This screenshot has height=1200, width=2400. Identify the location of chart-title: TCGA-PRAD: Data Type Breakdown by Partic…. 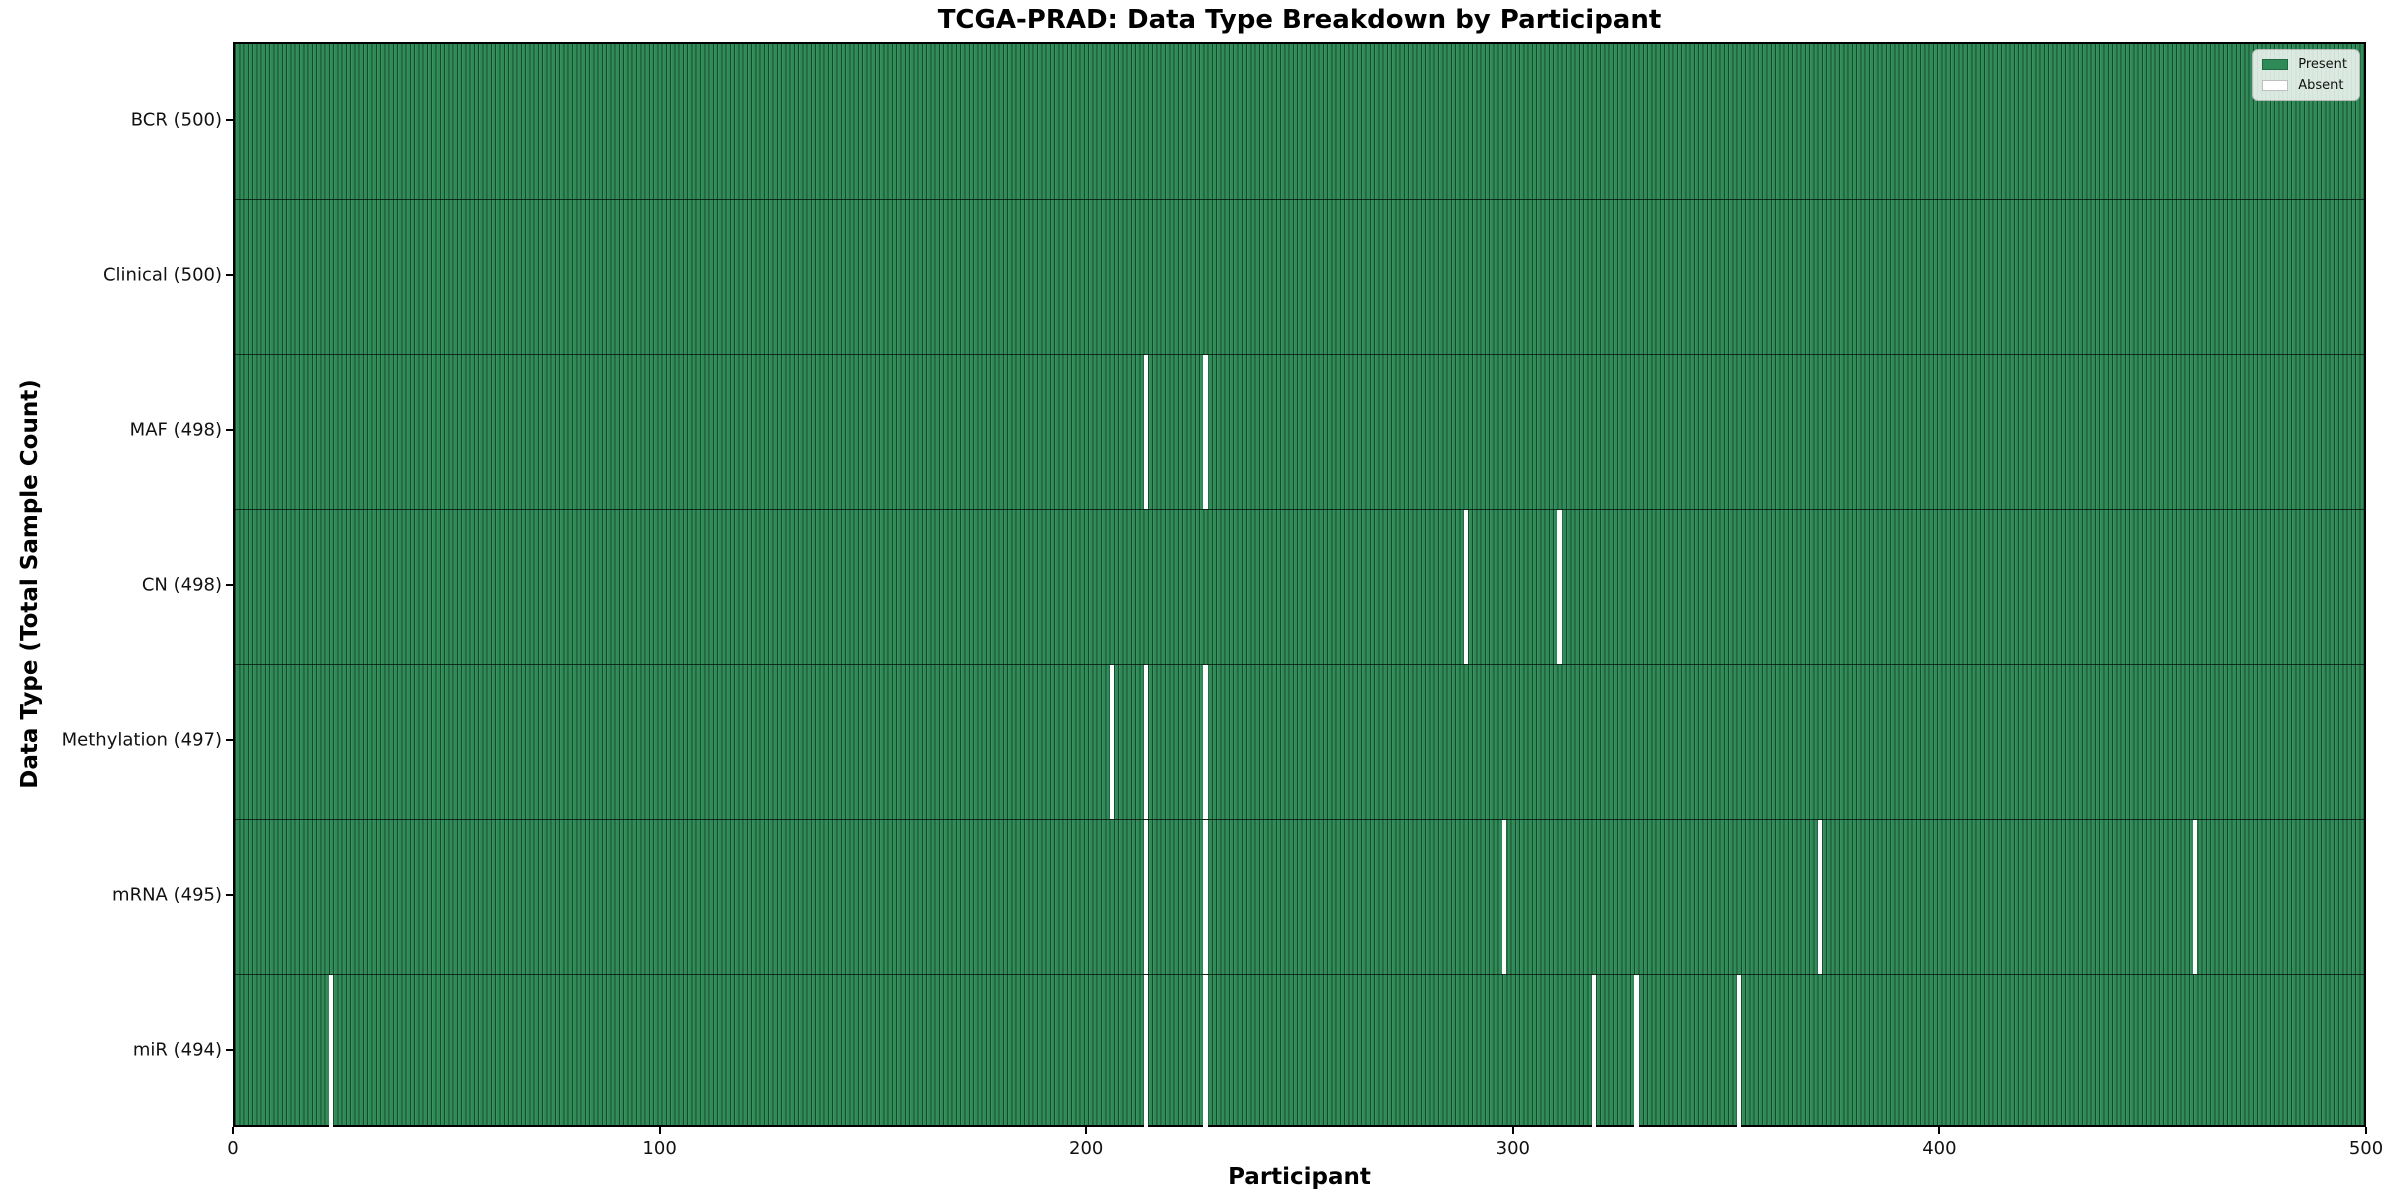
(1299, 20).